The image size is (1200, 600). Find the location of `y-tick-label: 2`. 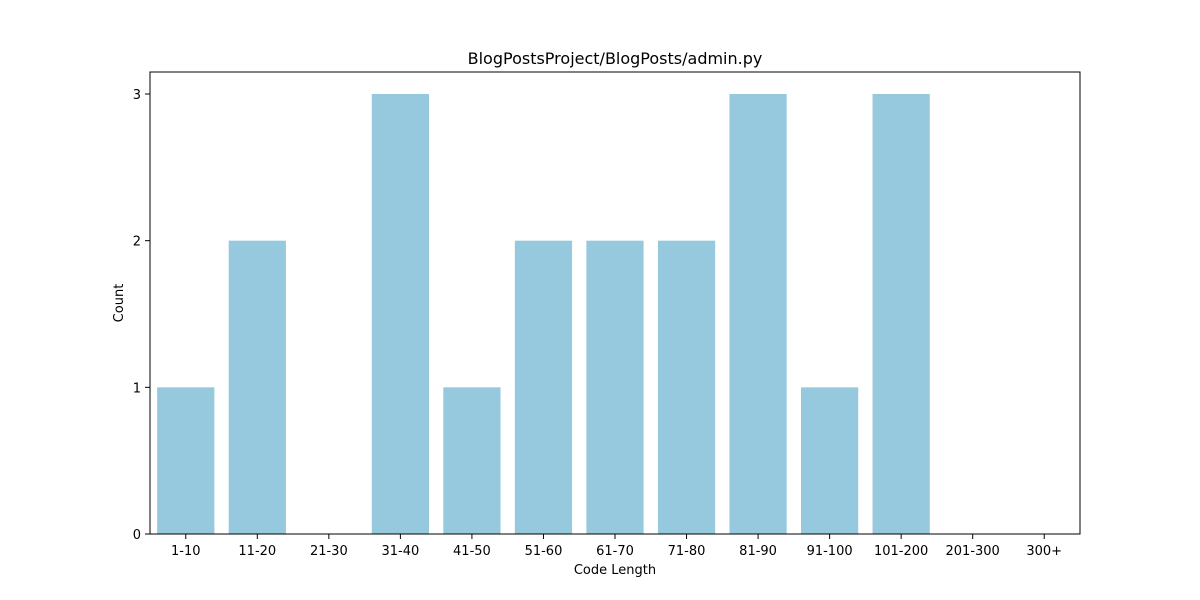

y-tick-label: 2 is located at coordinates (137, 242).